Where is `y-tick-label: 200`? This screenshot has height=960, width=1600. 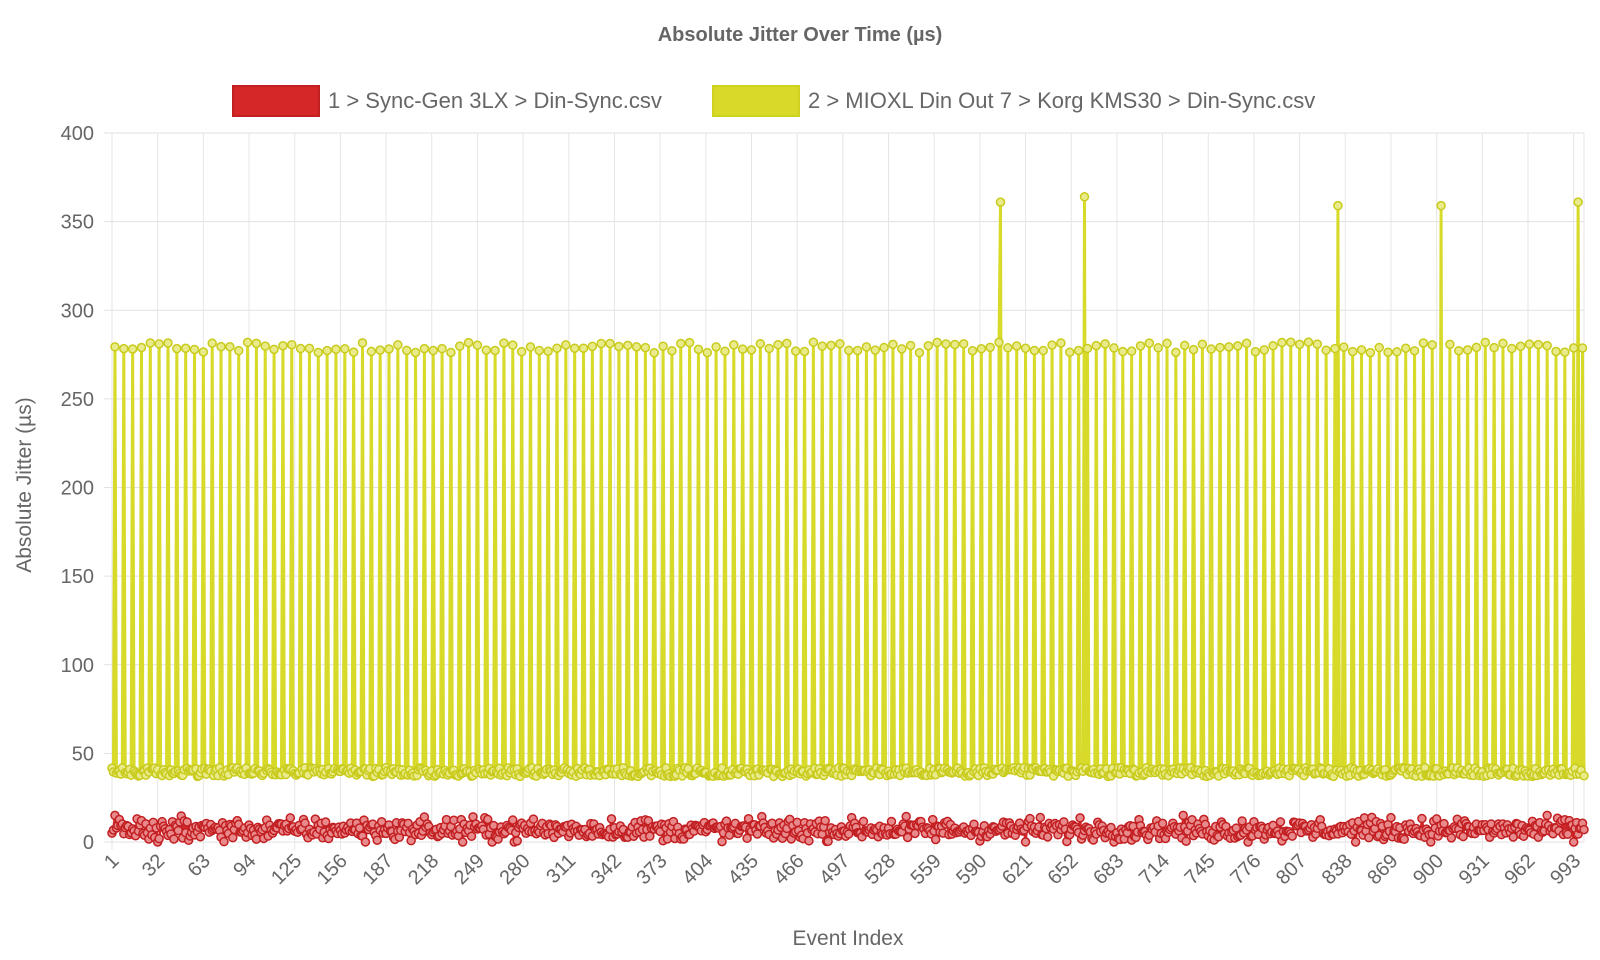 y-tick-label: 200 is located at coordinates (77, 489).